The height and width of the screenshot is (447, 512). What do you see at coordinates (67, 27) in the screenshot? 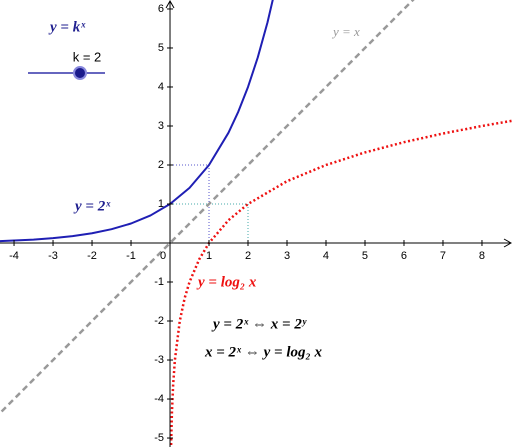
I see `annotation: y = kˣ` at bounding box center [67, 27].